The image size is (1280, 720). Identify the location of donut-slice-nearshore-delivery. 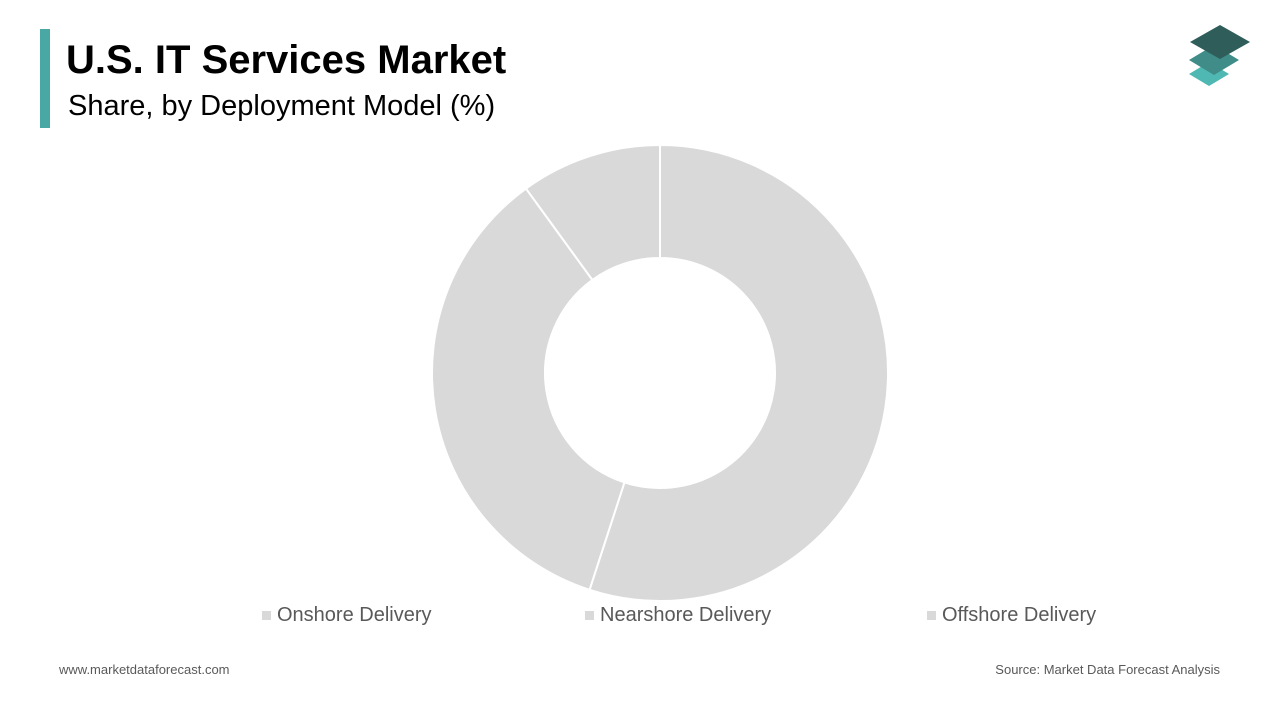
(528, 389).